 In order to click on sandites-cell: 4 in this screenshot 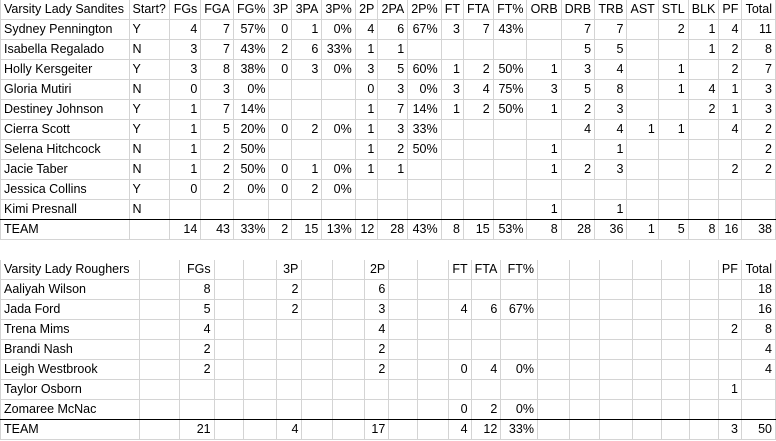, I will do `click(578, 129)`.